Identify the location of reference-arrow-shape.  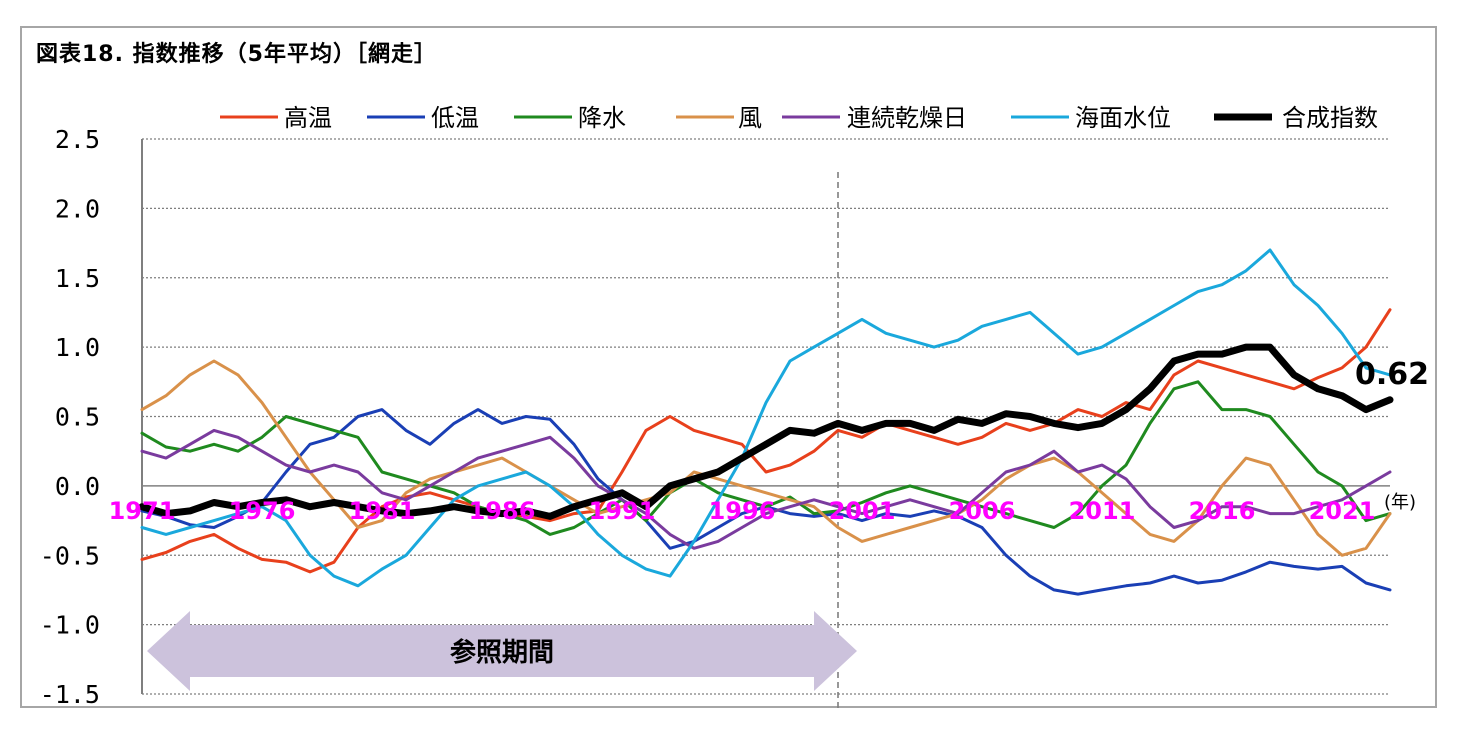
(502, 651).